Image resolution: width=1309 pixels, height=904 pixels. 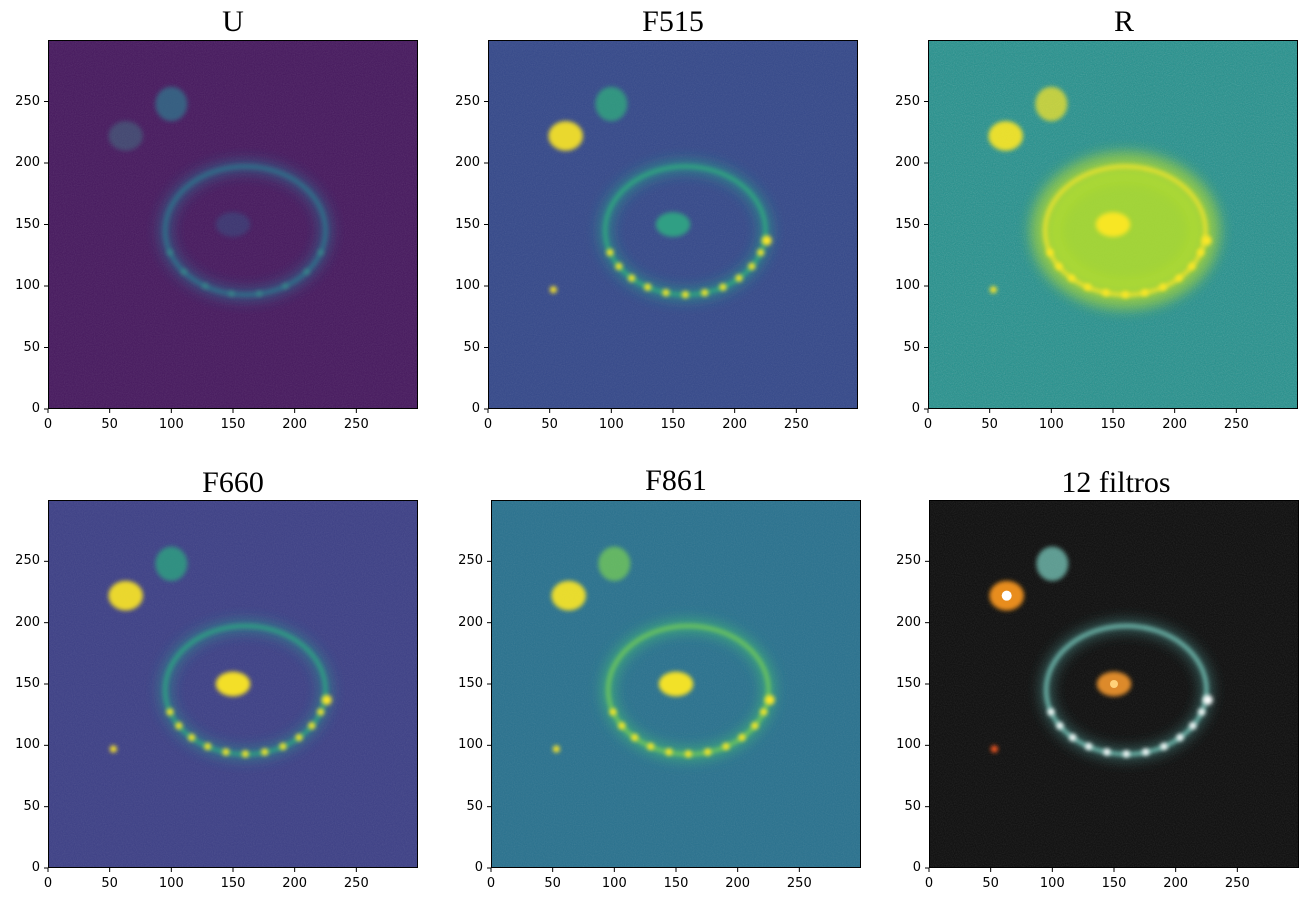 I want to click on panel-title: F861, so click(x=676, y=480).